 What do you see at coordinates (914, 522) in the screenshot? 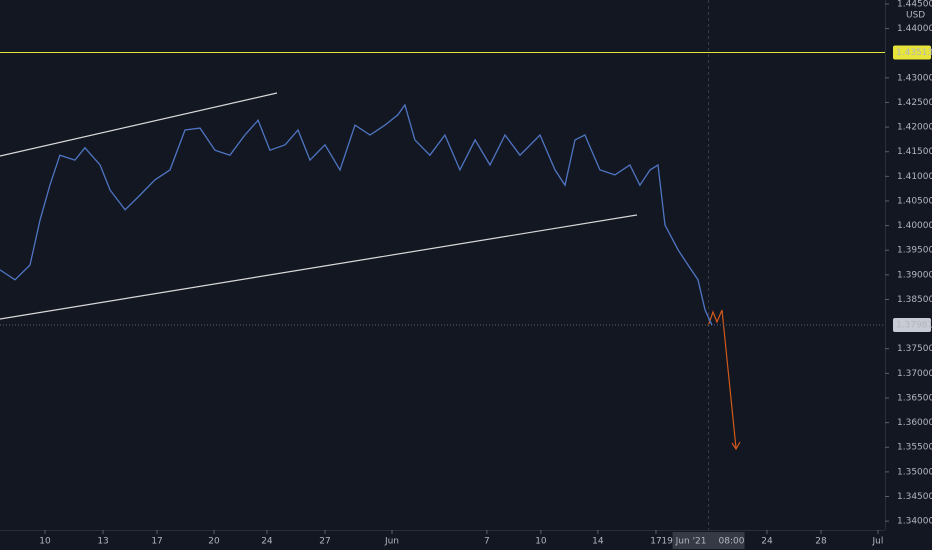
I see `y-tick-label: 1.34000` at bounding box center [914, 522].